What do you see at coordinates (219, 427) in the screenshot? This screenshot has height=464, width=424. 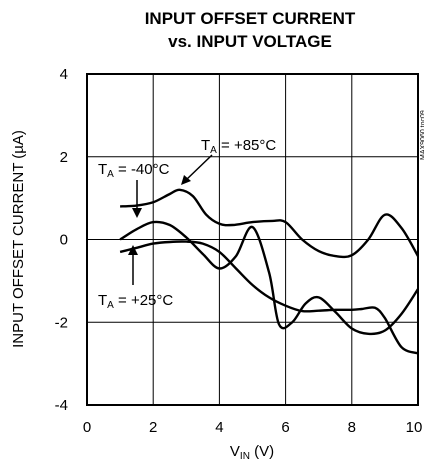 I see `x-tick-label: 4` at bounding box center [219, 427].